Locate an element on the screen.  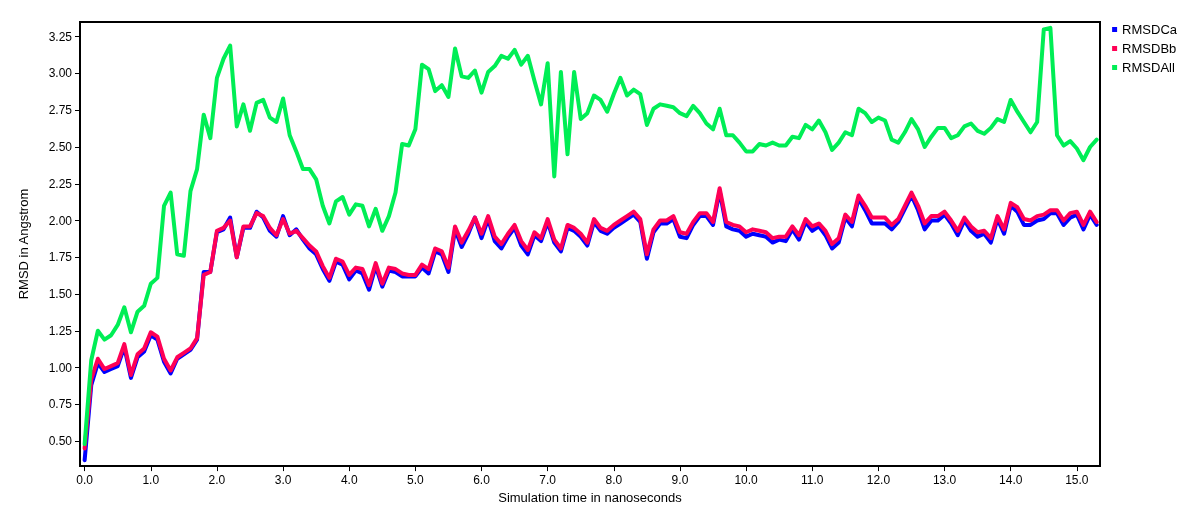
x-tick-label: 3.0 is located at coordinates (283, 480).